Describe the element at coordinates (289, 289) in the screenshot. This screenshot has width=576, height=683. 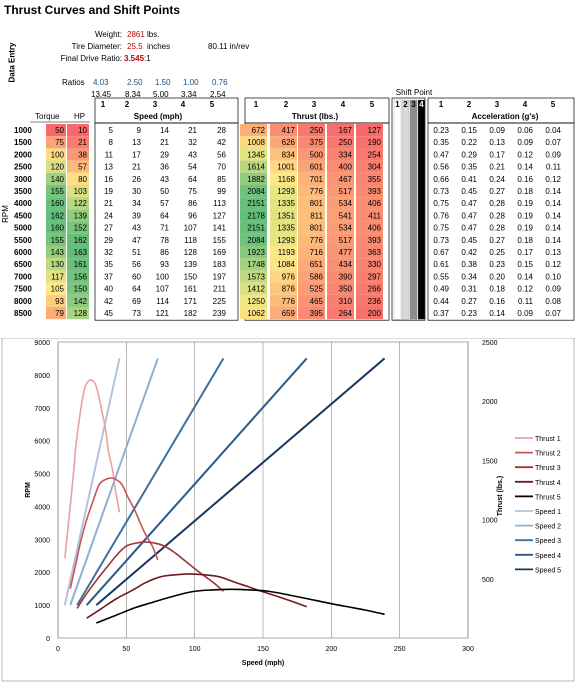
I see `thrust-cell: 876` at that location.